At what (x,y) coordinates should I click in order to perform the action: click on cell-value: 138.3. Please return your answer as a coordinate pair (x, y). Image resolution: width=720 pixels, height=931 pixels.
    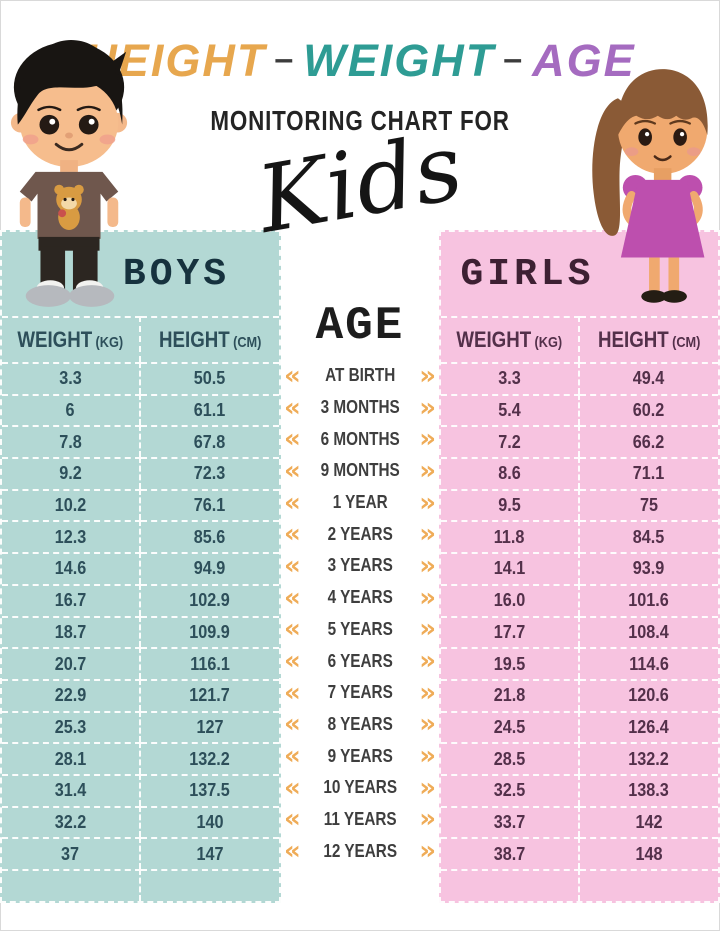
    Looking at the image, I should click on (649, 790).